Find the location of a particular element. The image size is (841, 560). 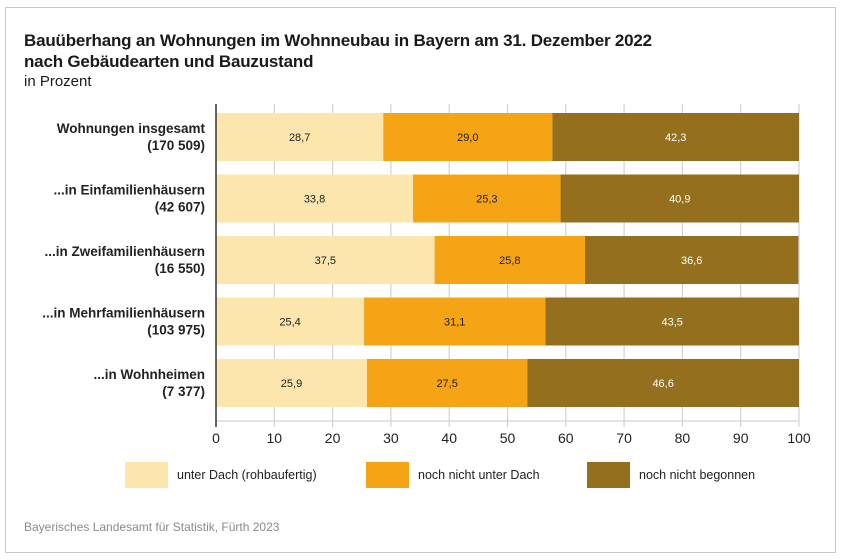

x-tick-label: 20 is located at coordinates (333, 438).